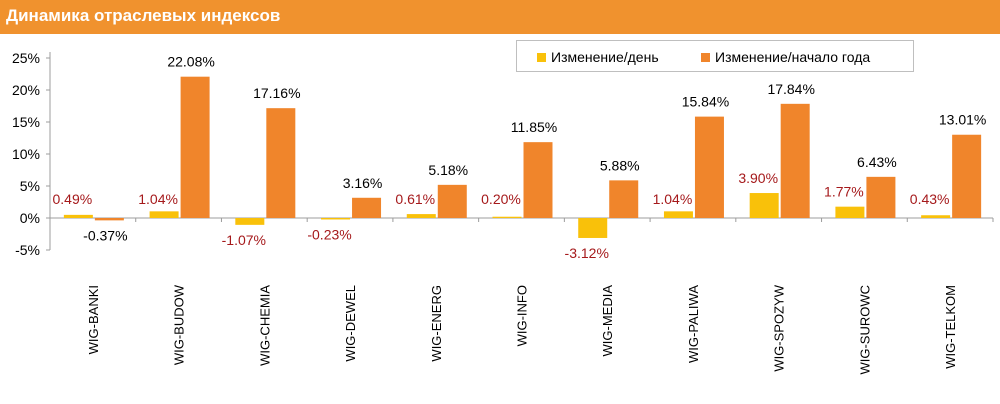 The image size is (1000, 404). I want to click on category-label: WIG-DEWEL, so click(350, 323).